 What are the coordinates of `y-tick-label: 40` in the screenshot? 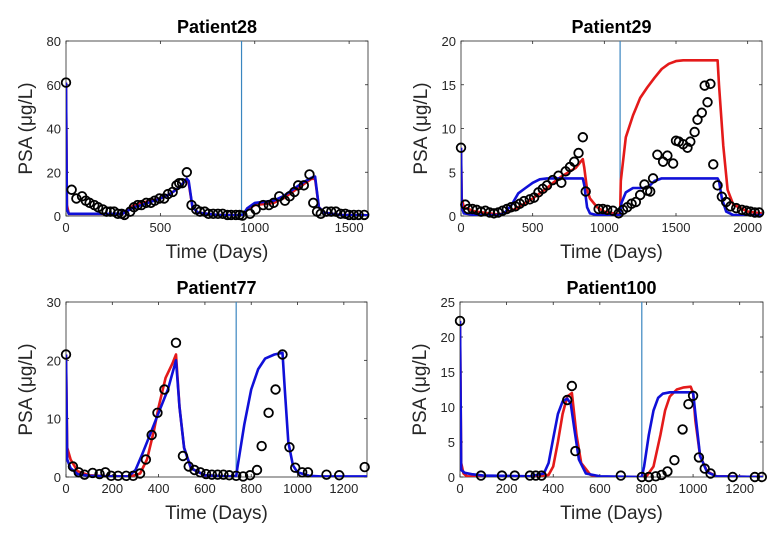 It's located at (54, 129).